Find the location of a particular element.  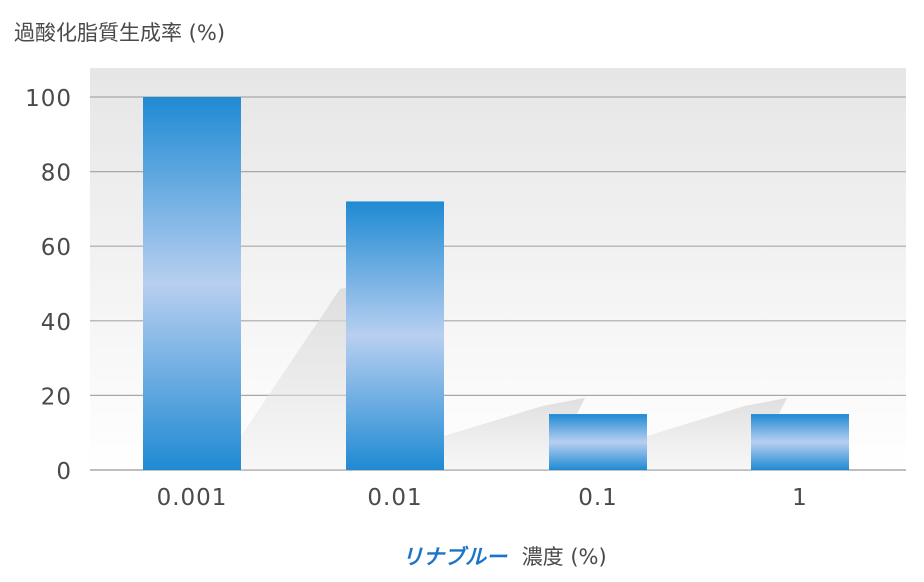

y-tick-label: 60 is located at coordinates (56, 248).